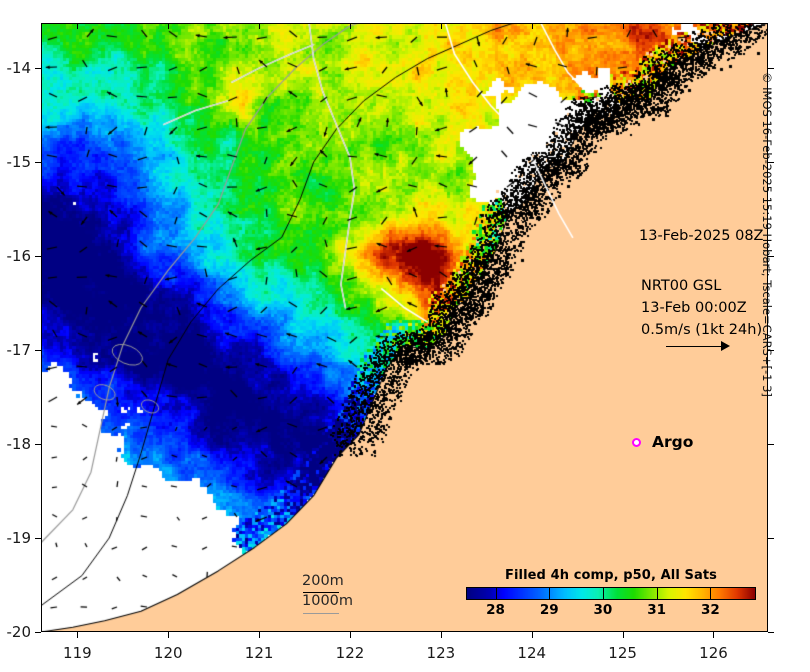 The image size is (810, 672). Describe the element at coordinates (19, 444) in the screenshot. I see `y-axis-label: -18` at that location.